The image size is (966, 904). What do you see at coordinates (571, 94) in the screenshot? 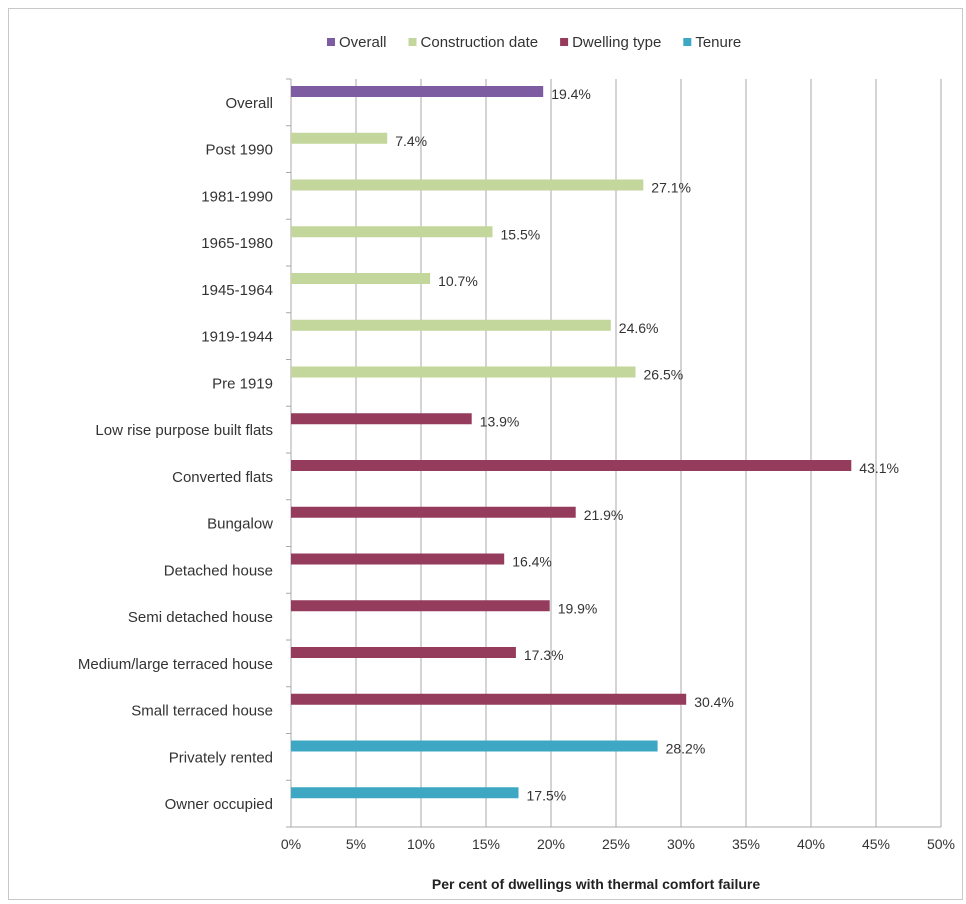
I see `data-label: 19.4%` at bounding box center [571, 94].